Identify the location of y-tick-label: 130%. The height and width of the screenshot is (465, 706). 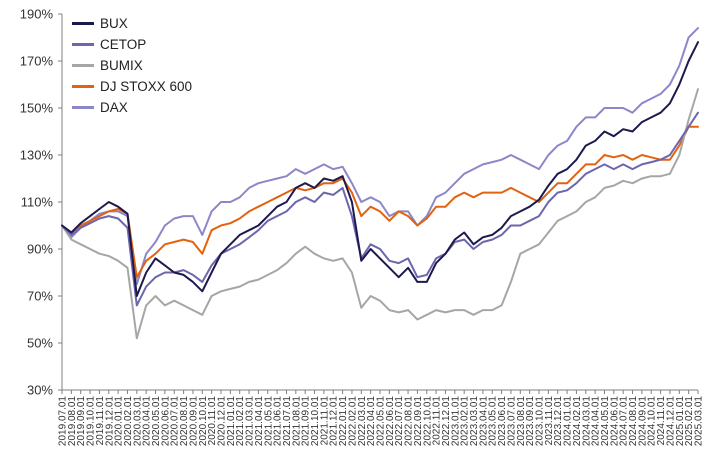
(37, 155).